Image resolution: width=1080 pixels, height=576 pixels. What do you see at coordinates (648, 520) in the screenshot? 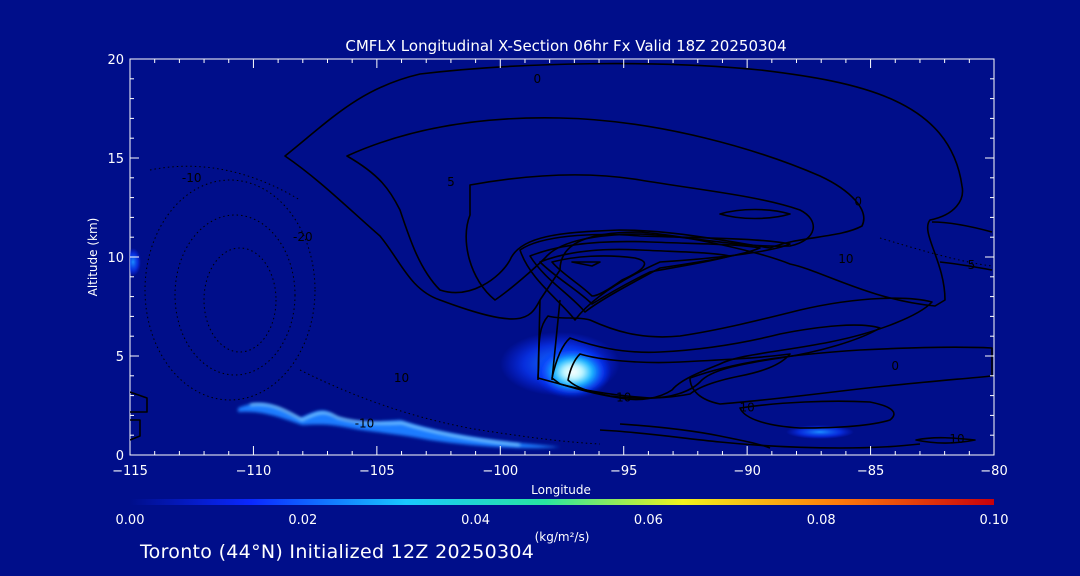
I see `colorbar-tick-label: 0.06` at bounding box center [648, 520].